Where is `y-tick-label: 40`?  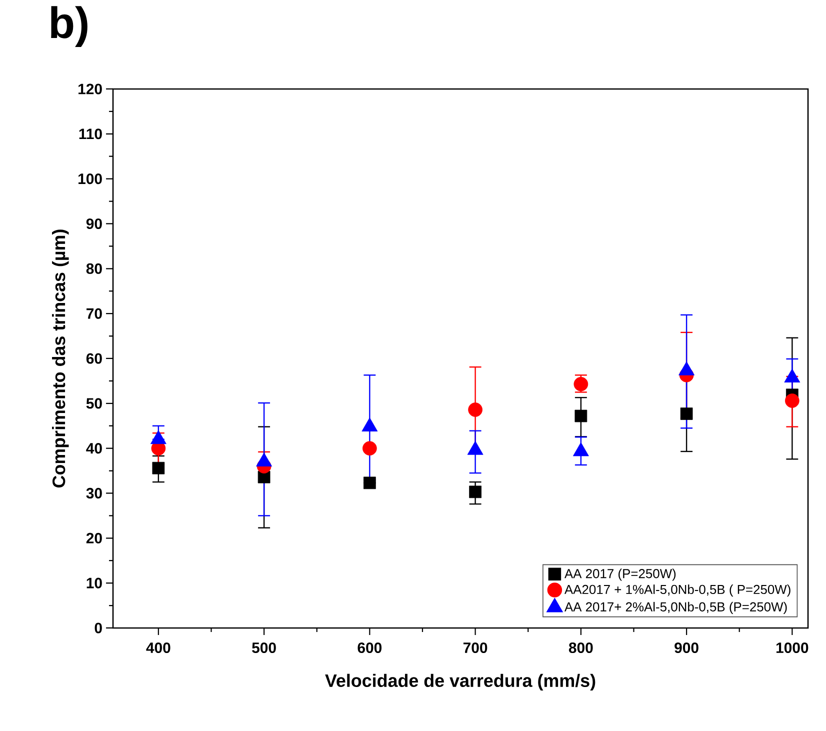
y-tick-label: 40 is located at coordinates (94, 448).